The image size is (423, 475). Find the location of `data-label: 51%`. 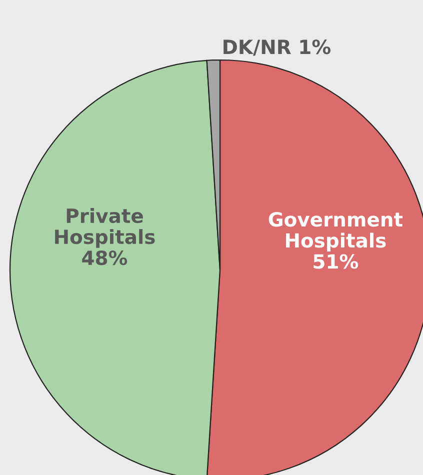

data-label: 51% is located at coordinates (336, 261).